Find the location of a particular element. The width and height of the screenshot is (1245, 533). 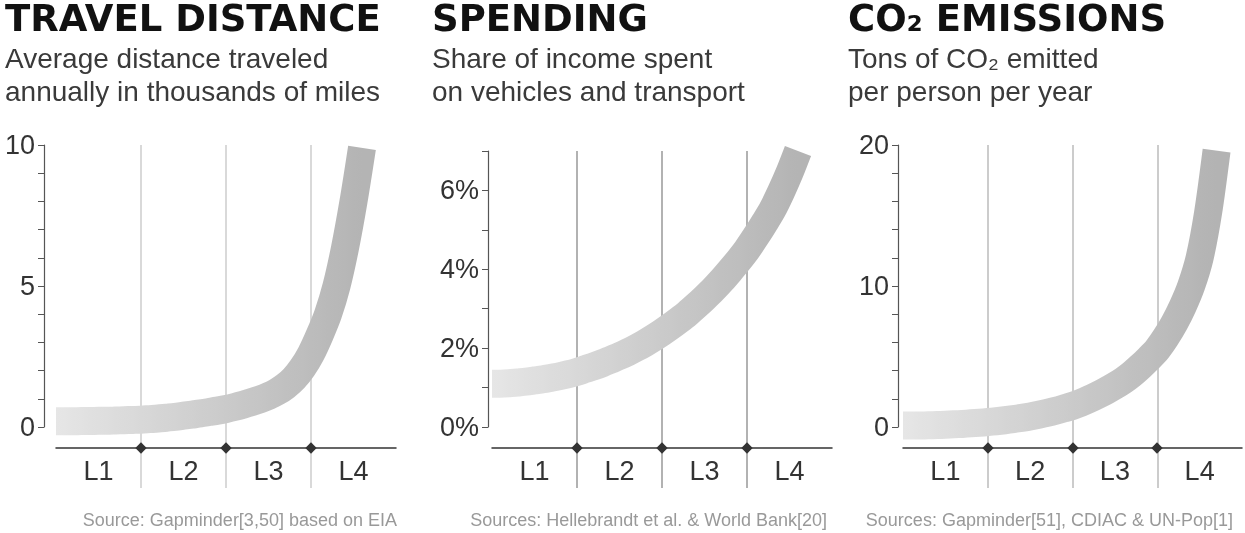

chart-subtitle: Average distance traveled annually in thousands of miles is located at coordinates (193, 75).